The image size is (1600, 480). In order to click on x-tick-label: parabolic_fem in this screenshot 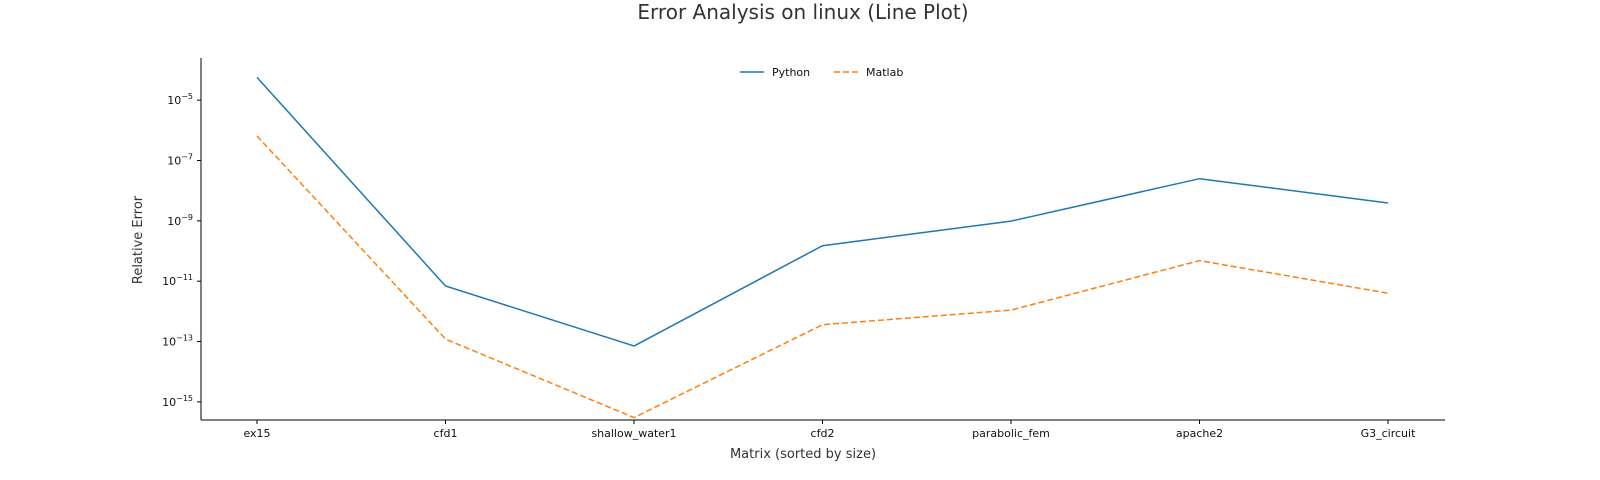, I will do `click(1011, 433)`.